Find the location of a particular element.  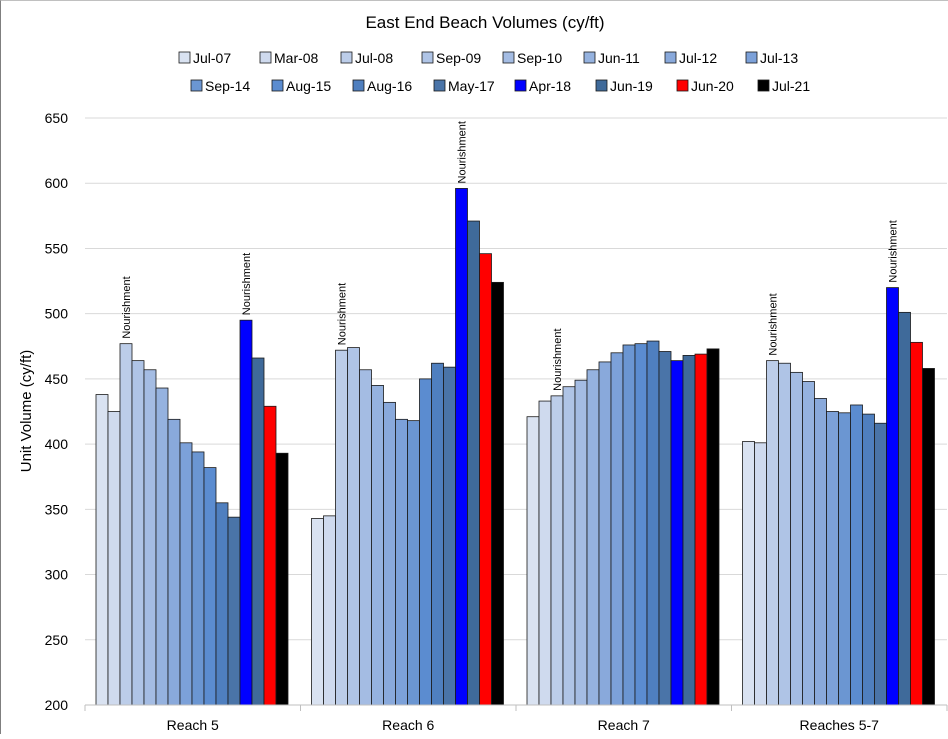

legend-label: Jul-07 is located at coordinates (212, 58).